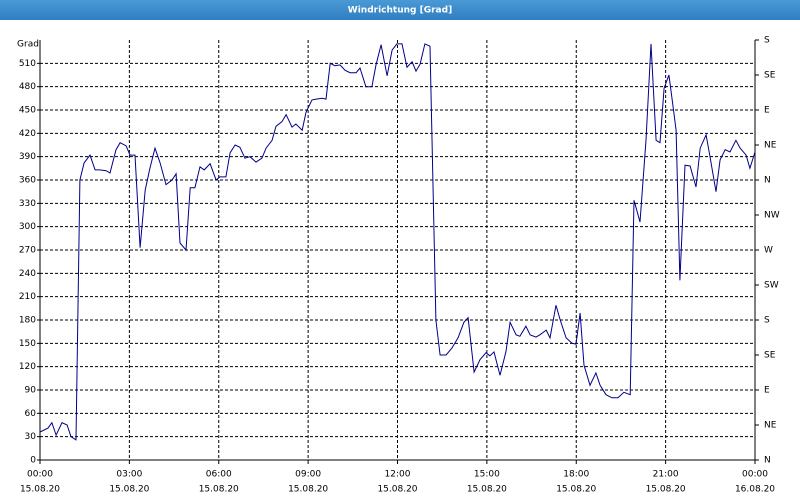  I want to click on y-tick-label: 510, so click(27, 64).